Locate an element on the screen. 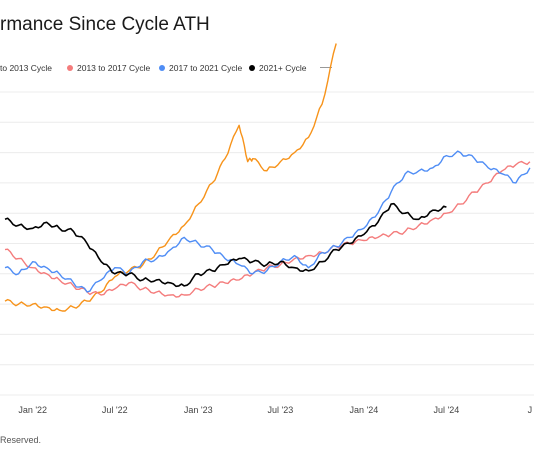 The height and width of the screenshot is (462, 534). x-tick-label: J is located at coordinates (530, 410).